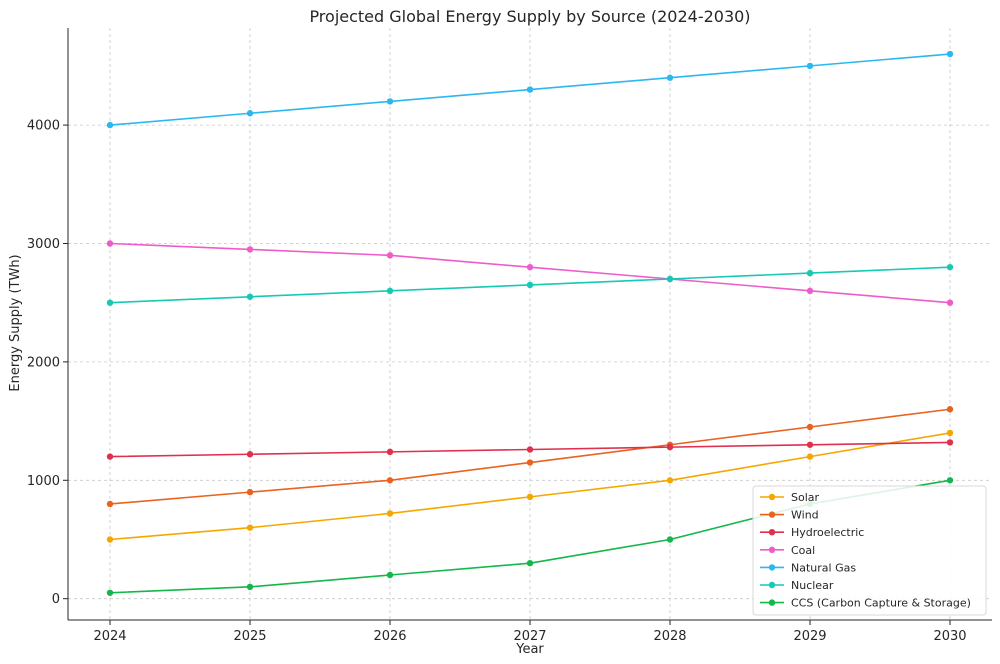 This screenshot has height=664, width=1000. What do you see at coordinates (803, 550) in the screenshot?
I see `legend-label: Coal` at bounding box center [803, 550].